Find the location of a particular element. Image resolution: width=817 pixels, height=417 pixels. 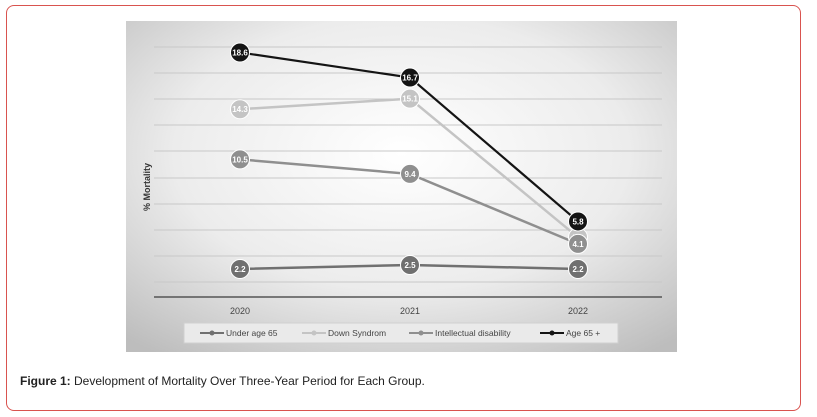

data-label: 9.4 is located at coordinates (410, 174).